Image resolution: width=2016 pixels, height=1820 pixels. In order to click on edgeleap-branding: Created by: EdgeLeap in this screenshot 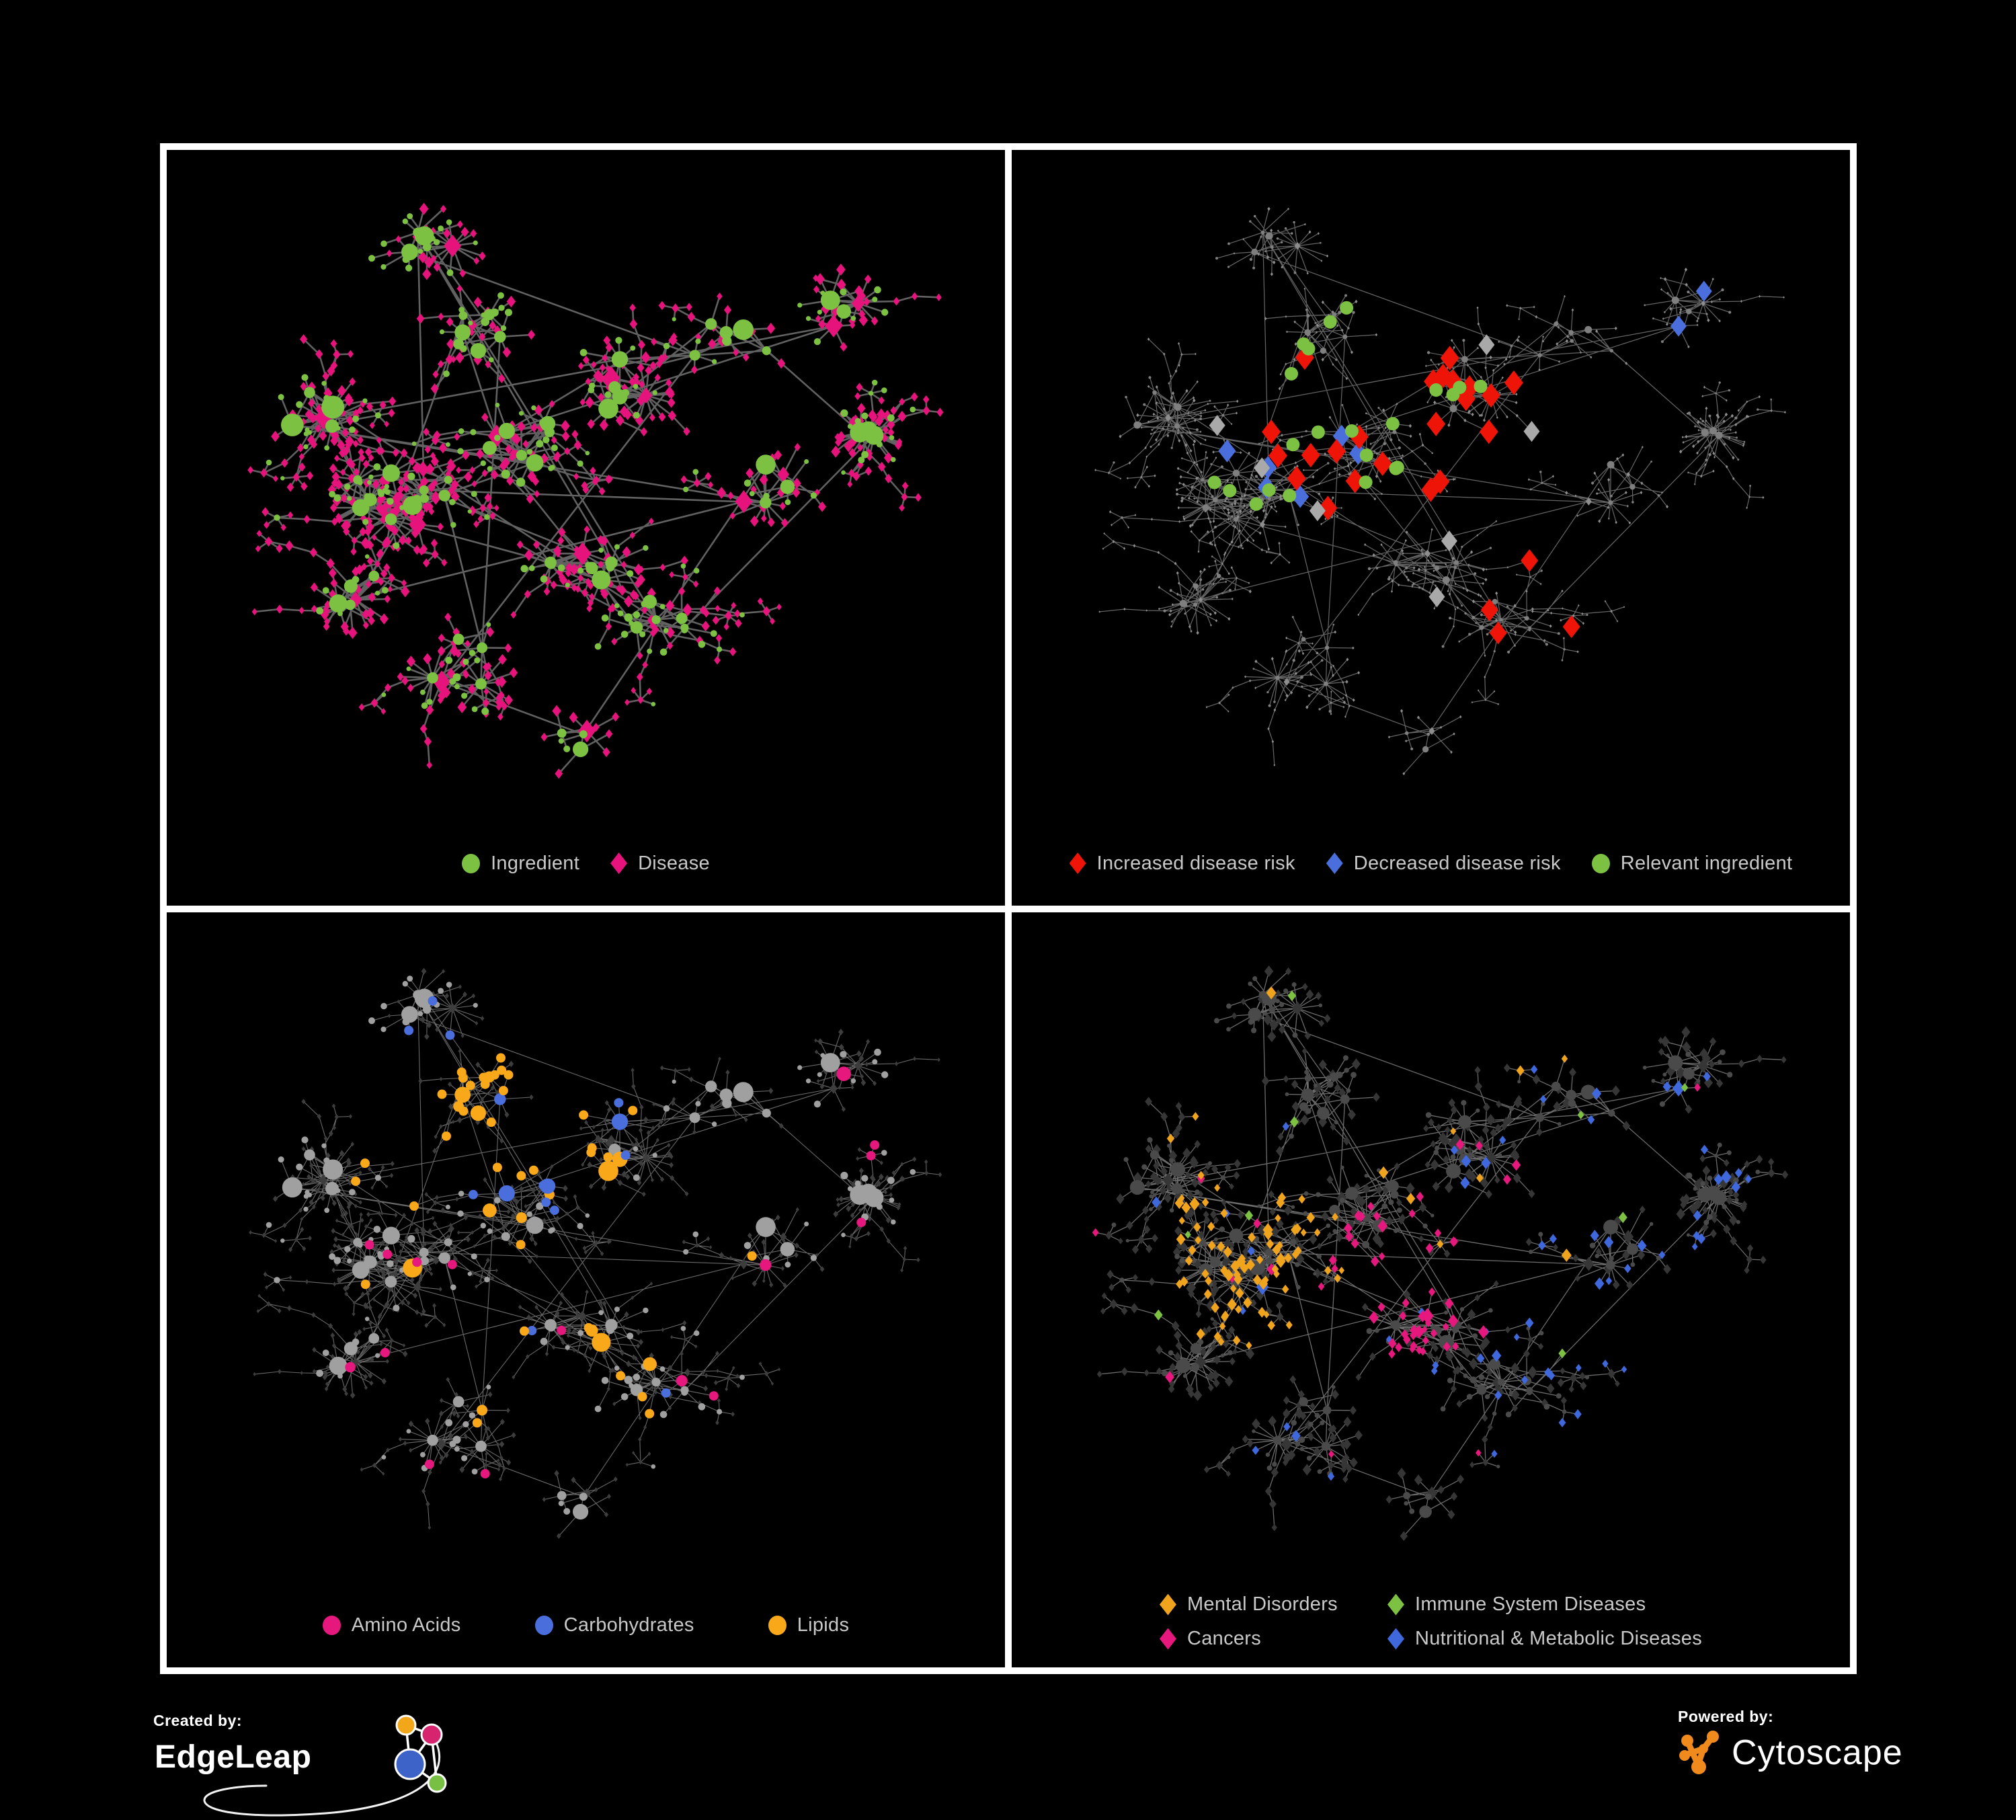, I will do `click(311, 1765)`.